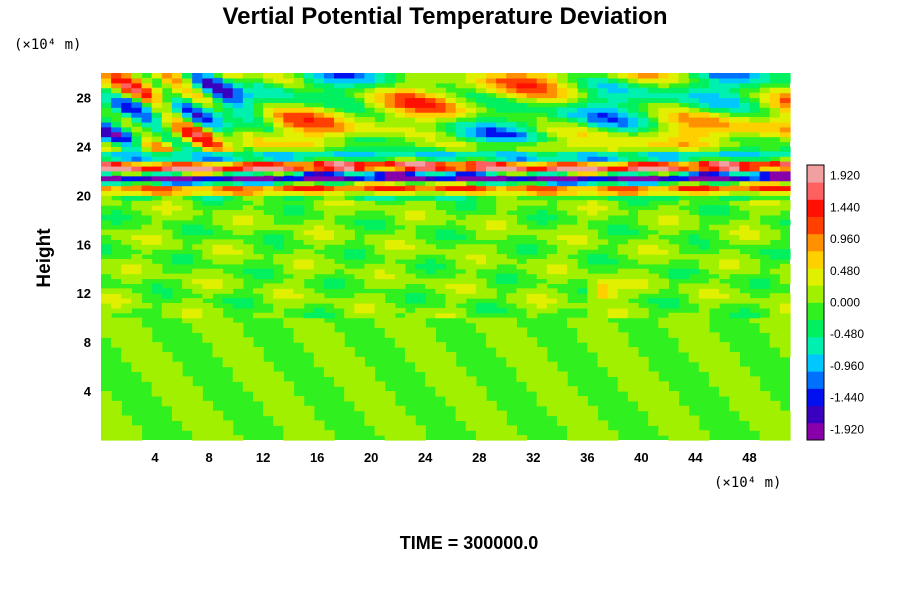 The width and height of the screenshot is (900, 600). What do you see at coordinates (84, 293) in the screenshot?
I see `y-tick-label: 12` at bounding box center [84, 293].